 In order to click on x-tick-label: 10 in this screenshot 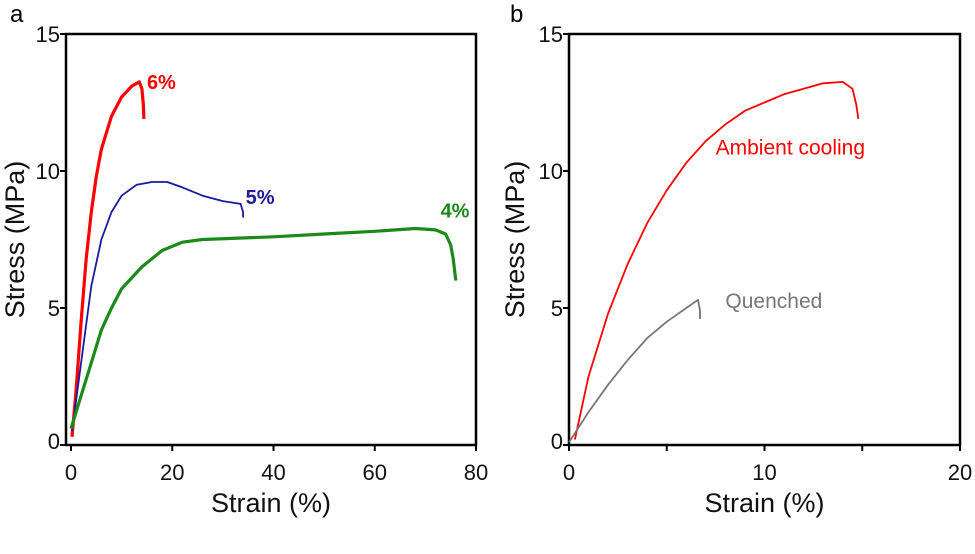, I will do `click(764, 472)`.